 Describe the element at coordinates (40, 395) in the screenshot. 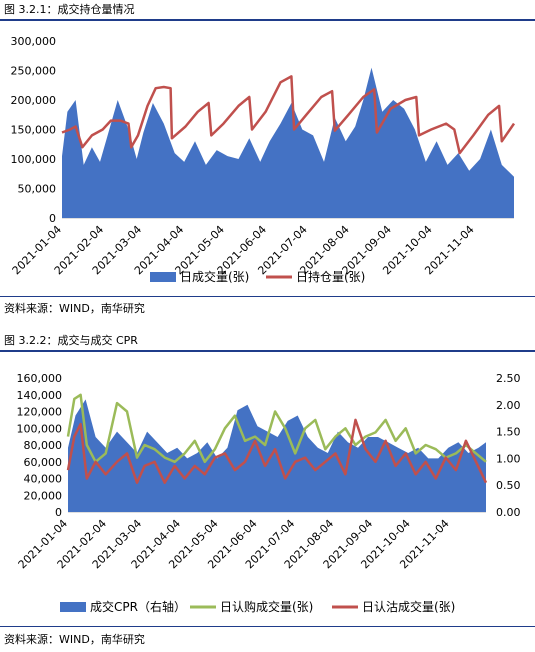

I see `y-tick-label: 140,000` at that location.